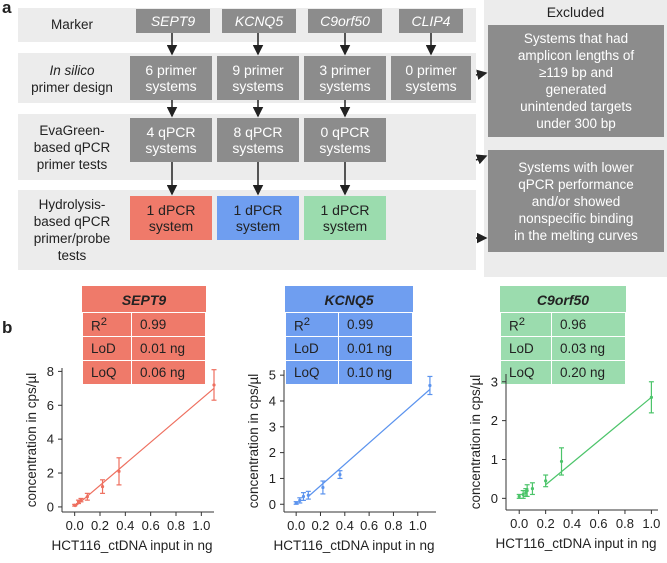 Image resolution: width=667 pixels, height=563 pixels. What do you see at coordinates (7, 327) in the screenshot?
I see `panel-b-letter: b` at bounding box center [7, 327].